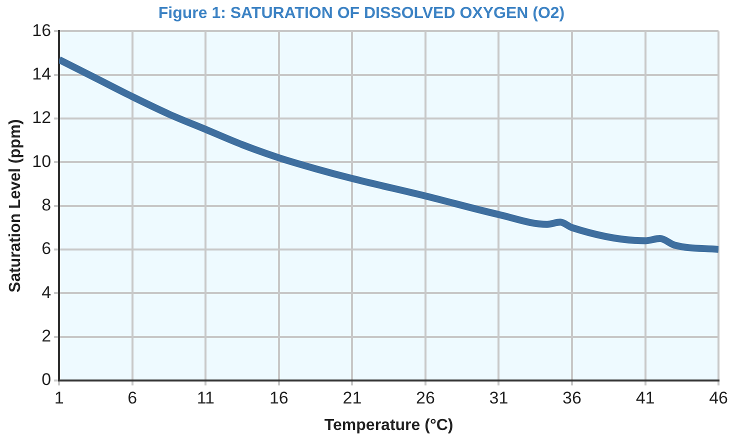  Describe the element at coordinates (718, 398) in the screenshot. I see `x-tick-label: 46` at that location.